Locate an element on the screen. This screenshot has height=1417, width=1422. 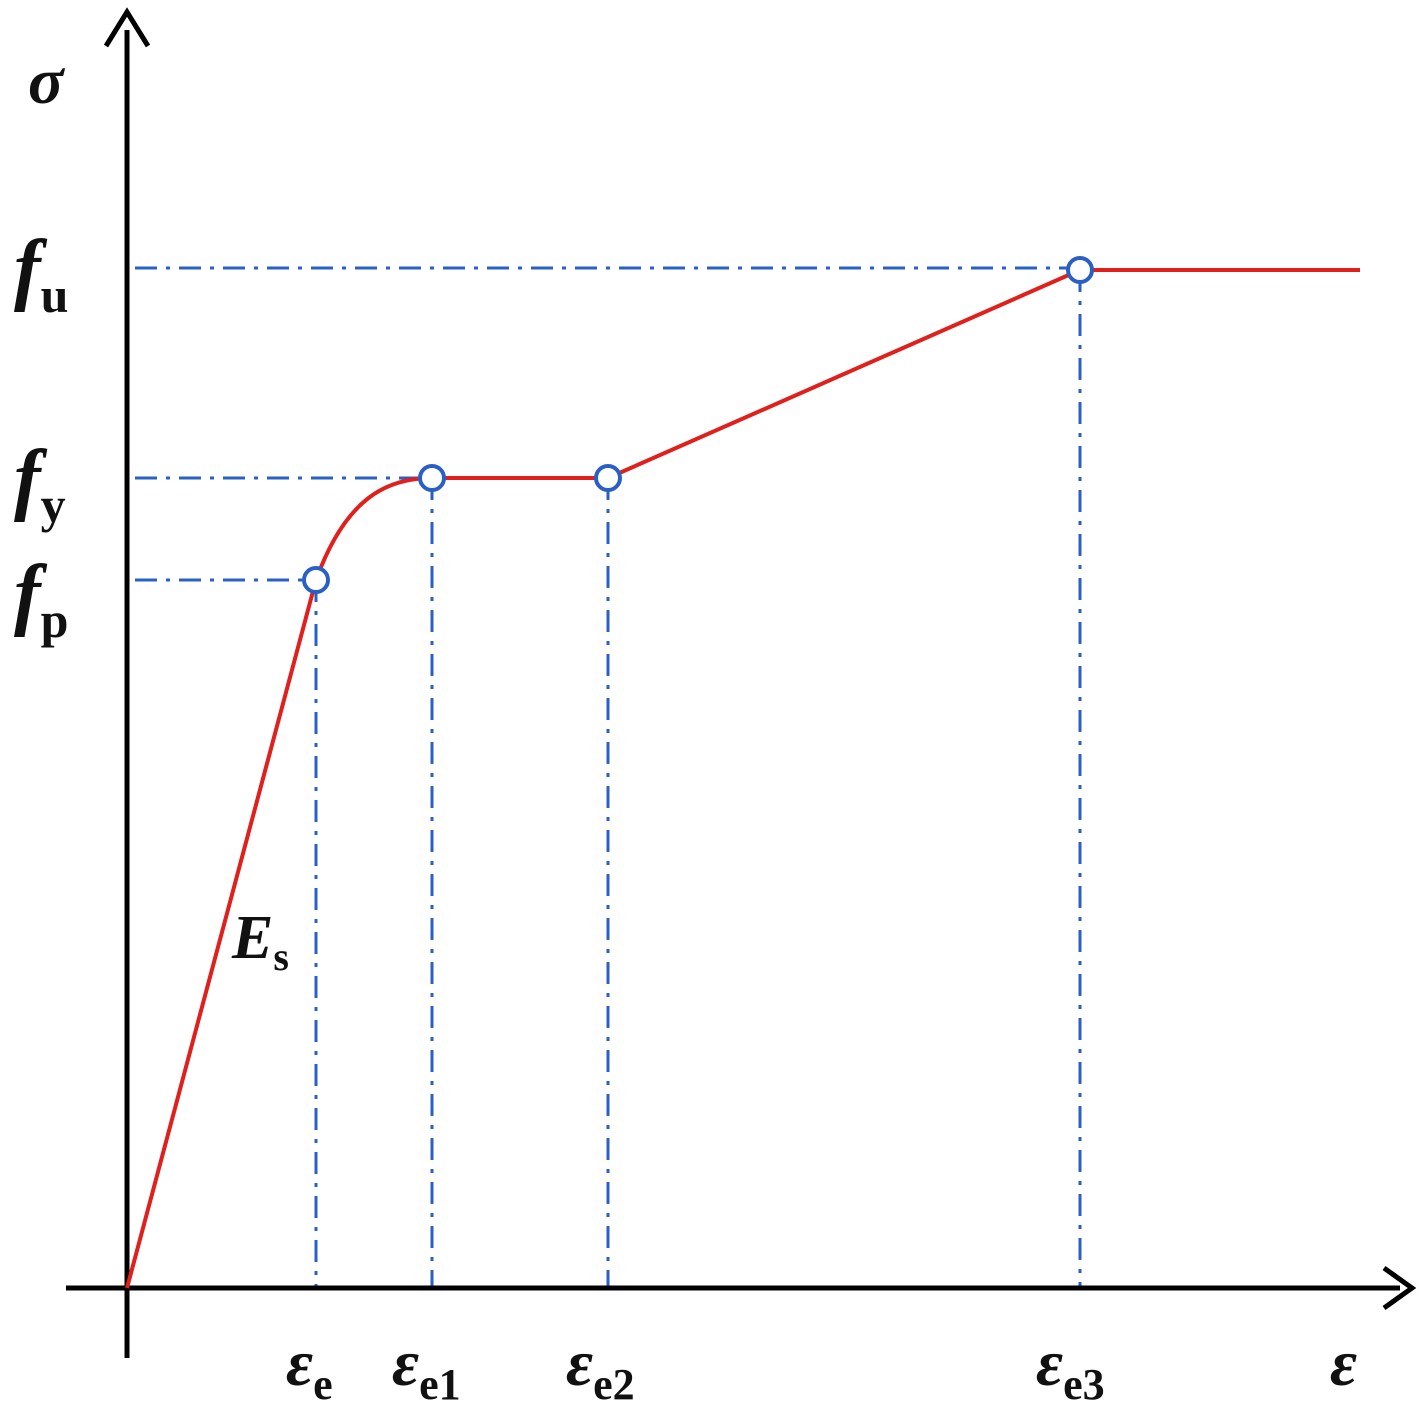
x-tick-e3-subscript: e3 is located at coordinates (1084, 1384).